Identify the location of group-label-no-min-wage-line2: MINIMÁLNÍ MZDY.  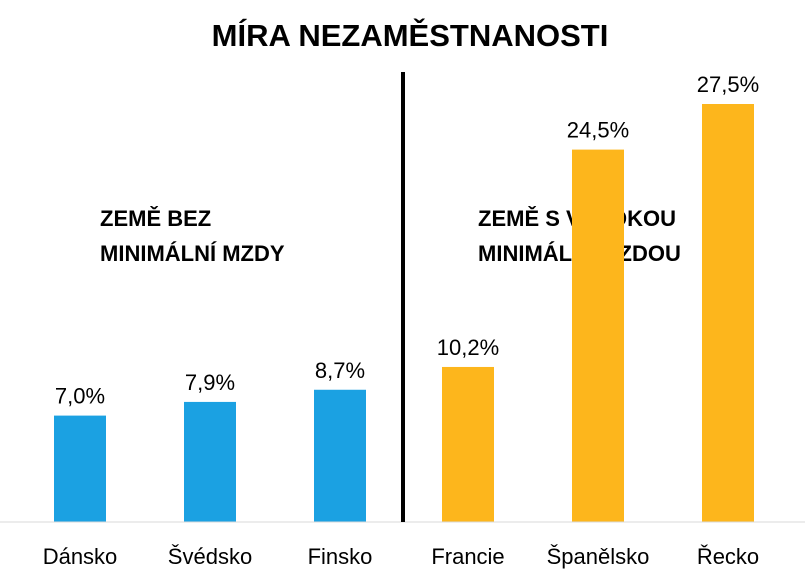
(192, 253).